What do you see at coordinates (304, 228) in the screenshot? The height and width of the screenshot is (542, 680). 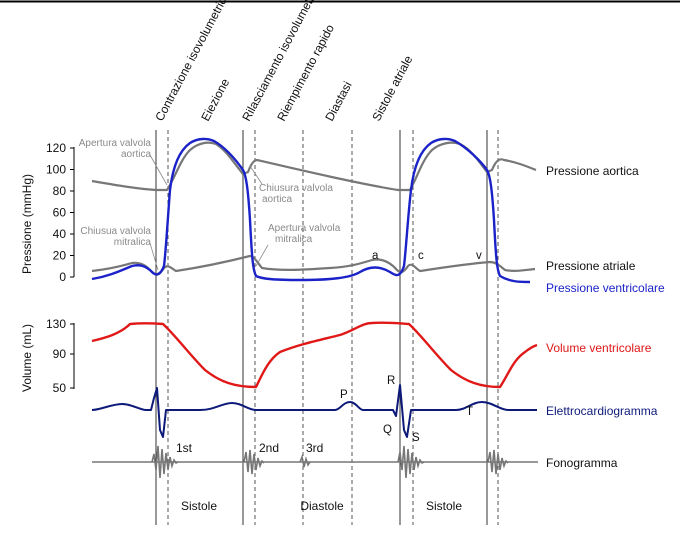 I see `annotation-mitral-opening-line1: Apertura valvola` at bounding box center [304, 228].